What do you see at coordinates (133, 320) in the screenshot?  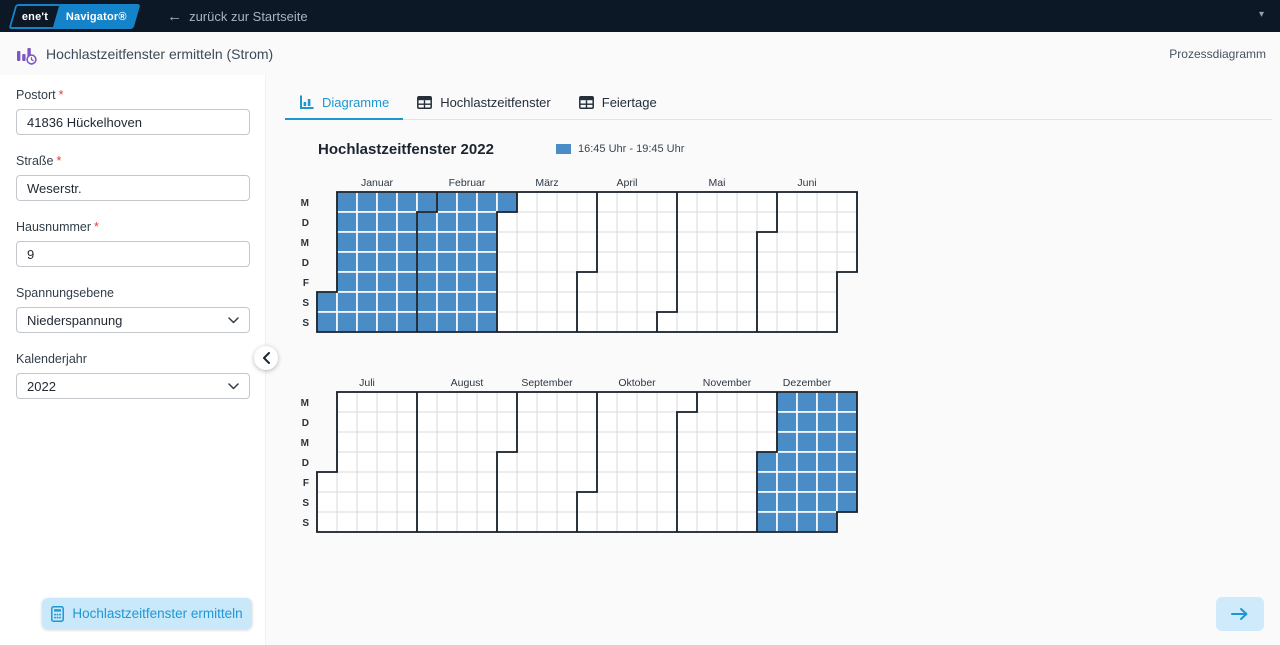 I see `spannungsebene-select: Niederspannung` at bounding box center [133, 320].